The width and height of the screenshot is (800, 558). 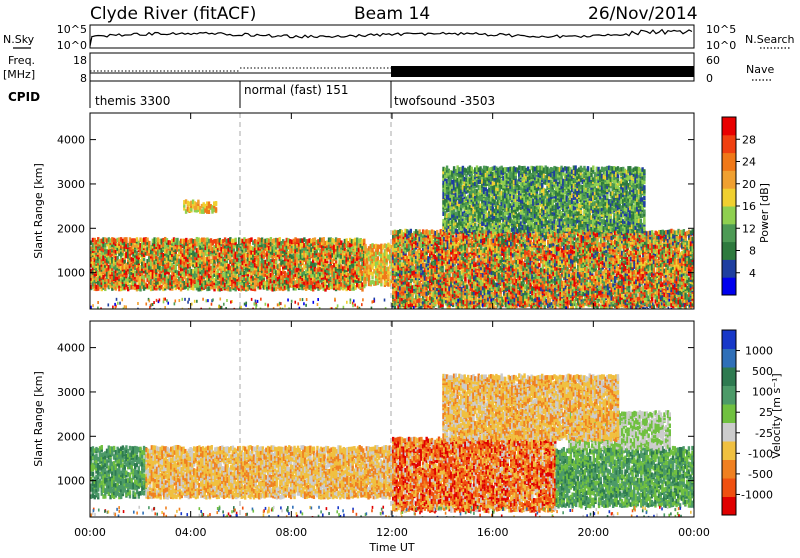 What do you see at coordinates (444, 101) in the screenshot?
I see `cpid-segment-twofsound: twofsound -3503` at bounding box center [444, 101].